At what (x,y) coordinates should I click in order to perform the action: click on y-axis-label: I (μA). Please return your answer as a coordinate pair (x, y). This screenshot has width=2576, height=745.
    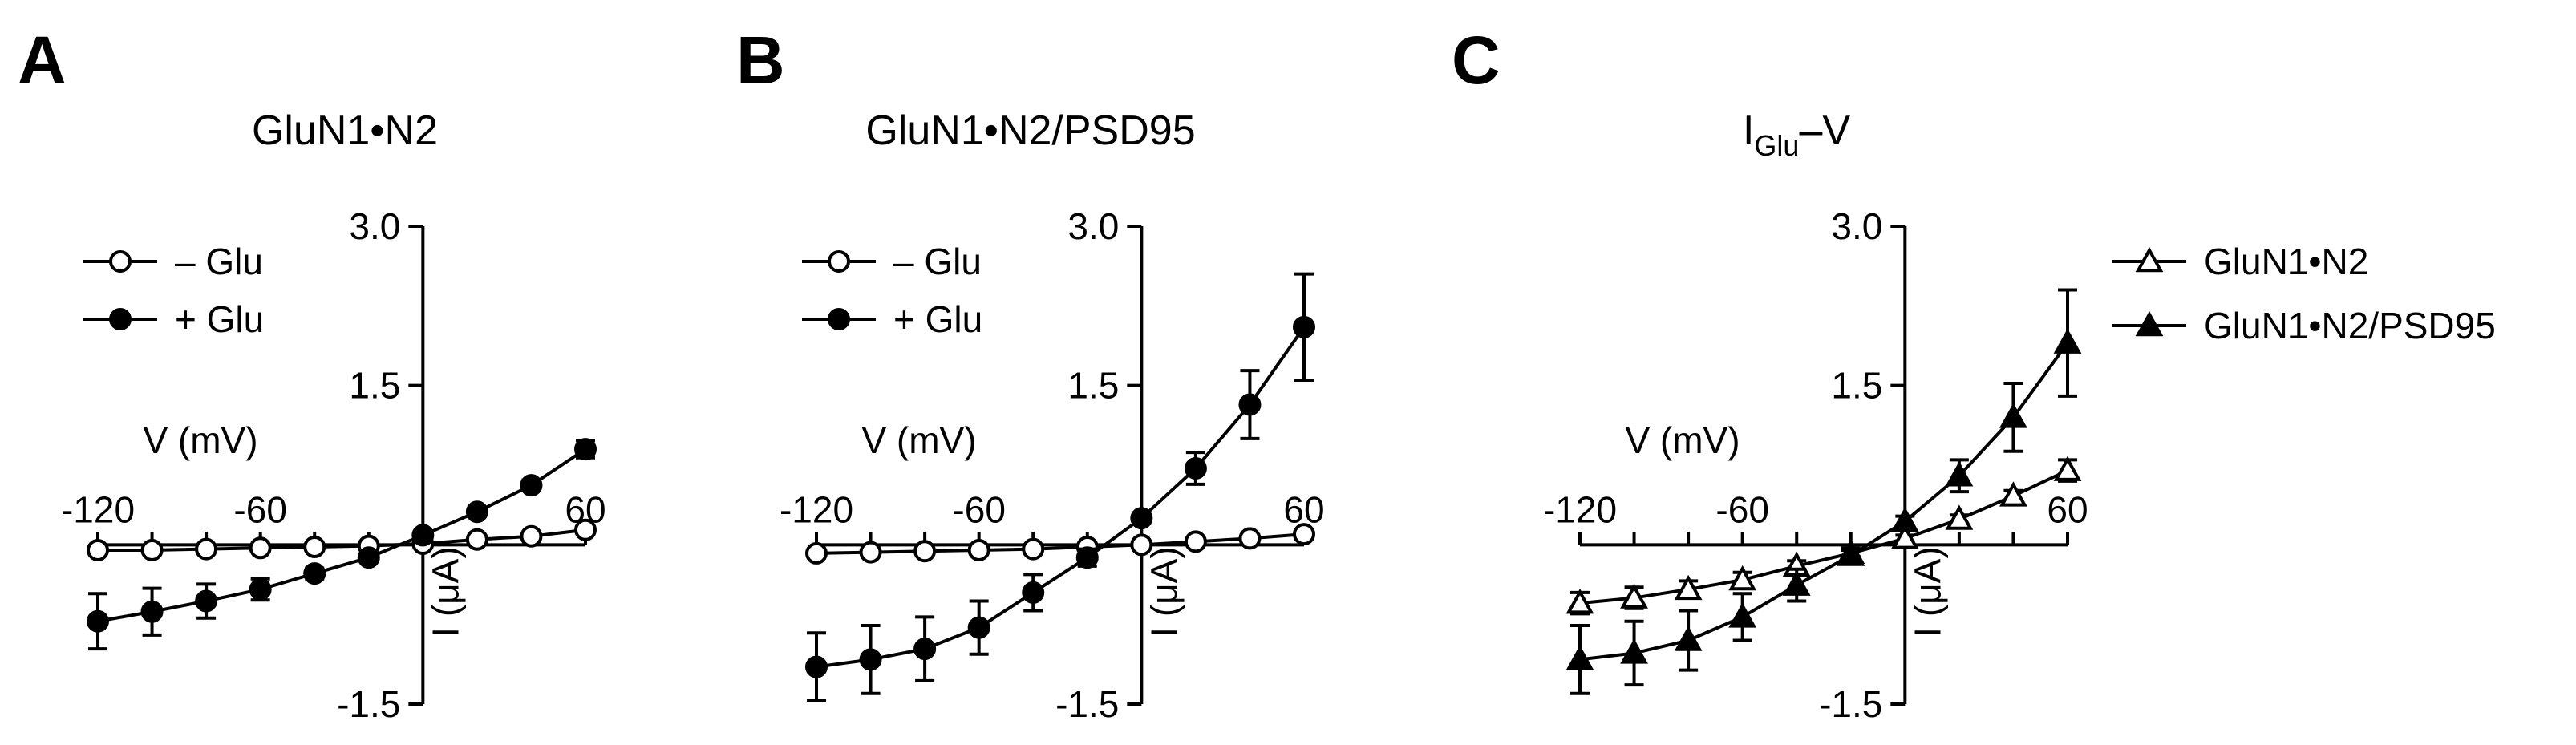
    Looking at the image, I should click on (445, 591).